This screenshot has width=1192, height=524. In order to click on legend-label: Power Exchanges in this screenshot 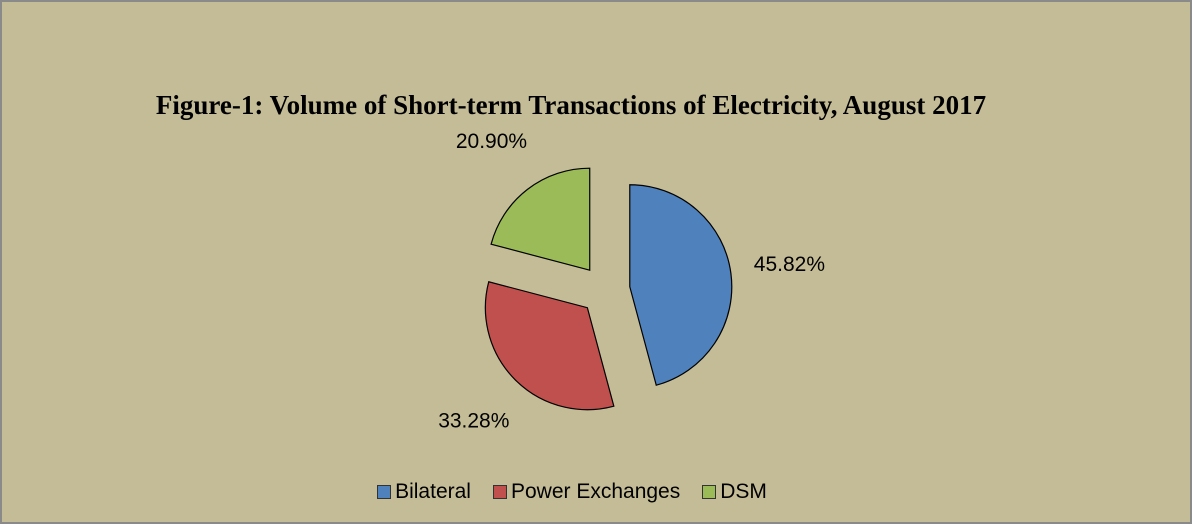, I will do `click(595, 491)`.